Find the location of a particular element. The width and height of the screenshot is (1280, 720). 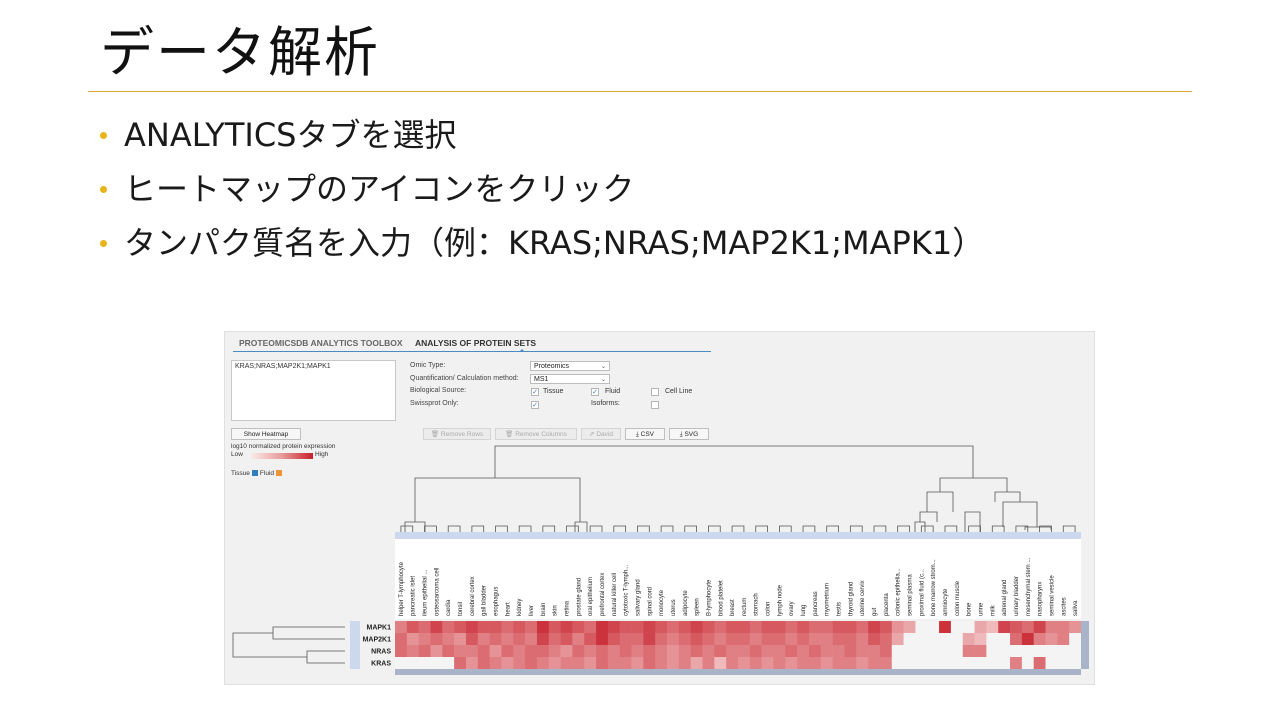

column-label: cerebral cortex is located at coordinates (473, 596).